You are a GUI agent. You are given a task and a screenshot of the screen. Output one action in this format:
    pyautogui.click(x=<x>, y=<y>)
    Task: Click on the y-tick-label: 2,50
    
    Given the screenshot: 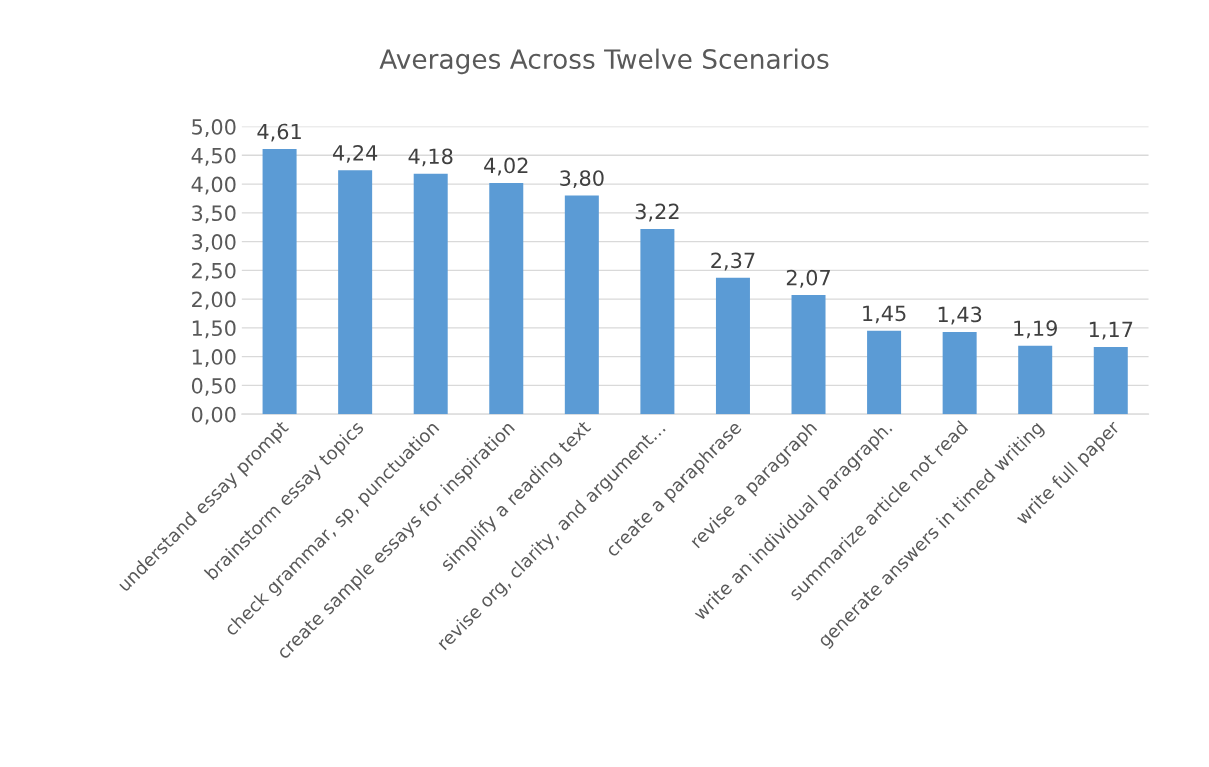 What is the action you would take?
    pyautogui.click(x=214, y=271)
    